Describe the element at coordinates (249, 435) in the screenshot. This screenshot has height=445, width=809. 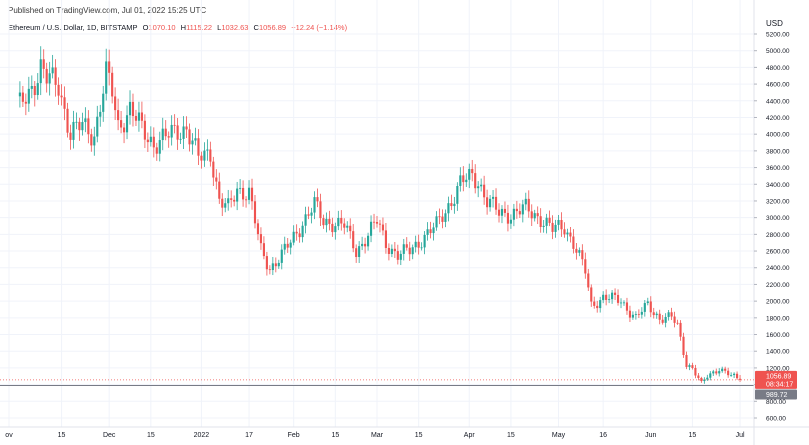
I see `time-tick-label: 17` at that location.